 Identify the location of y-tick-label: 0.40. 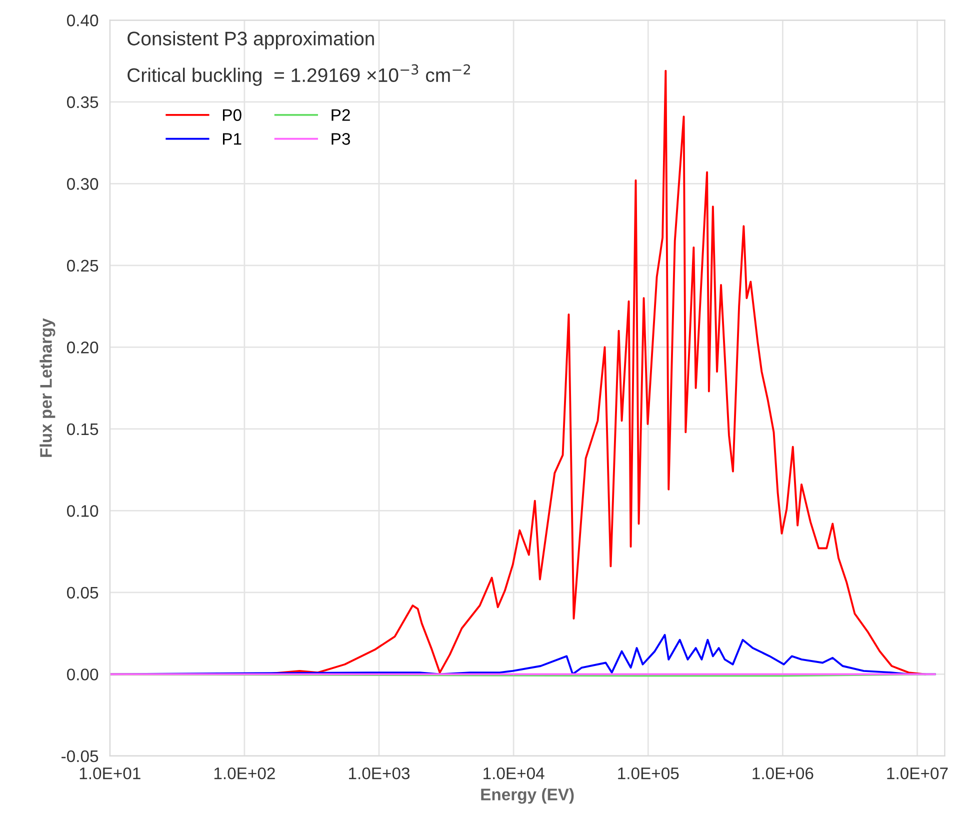
(82, 20).